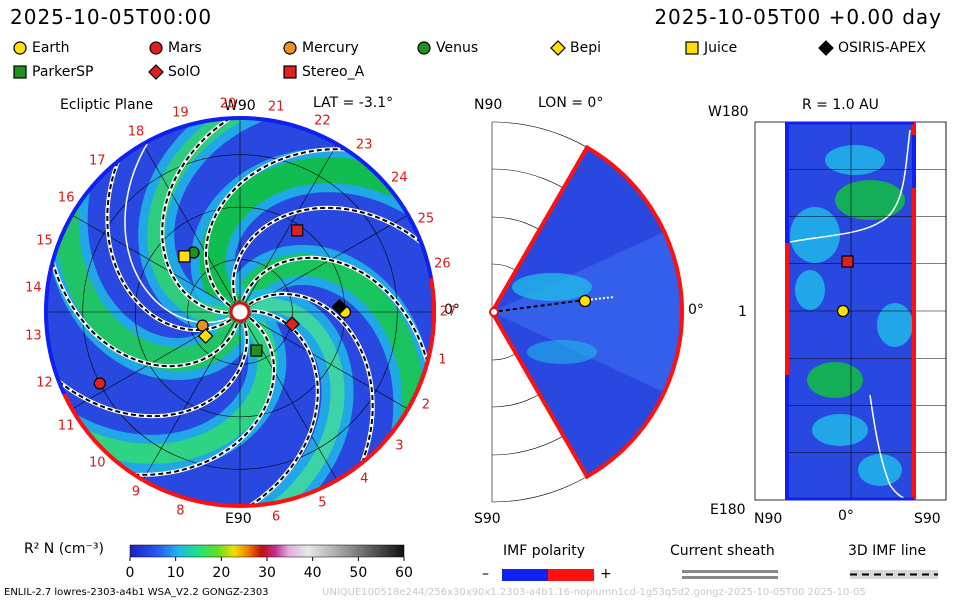  I want to click on carrington-label: 8, so click(180, 511).